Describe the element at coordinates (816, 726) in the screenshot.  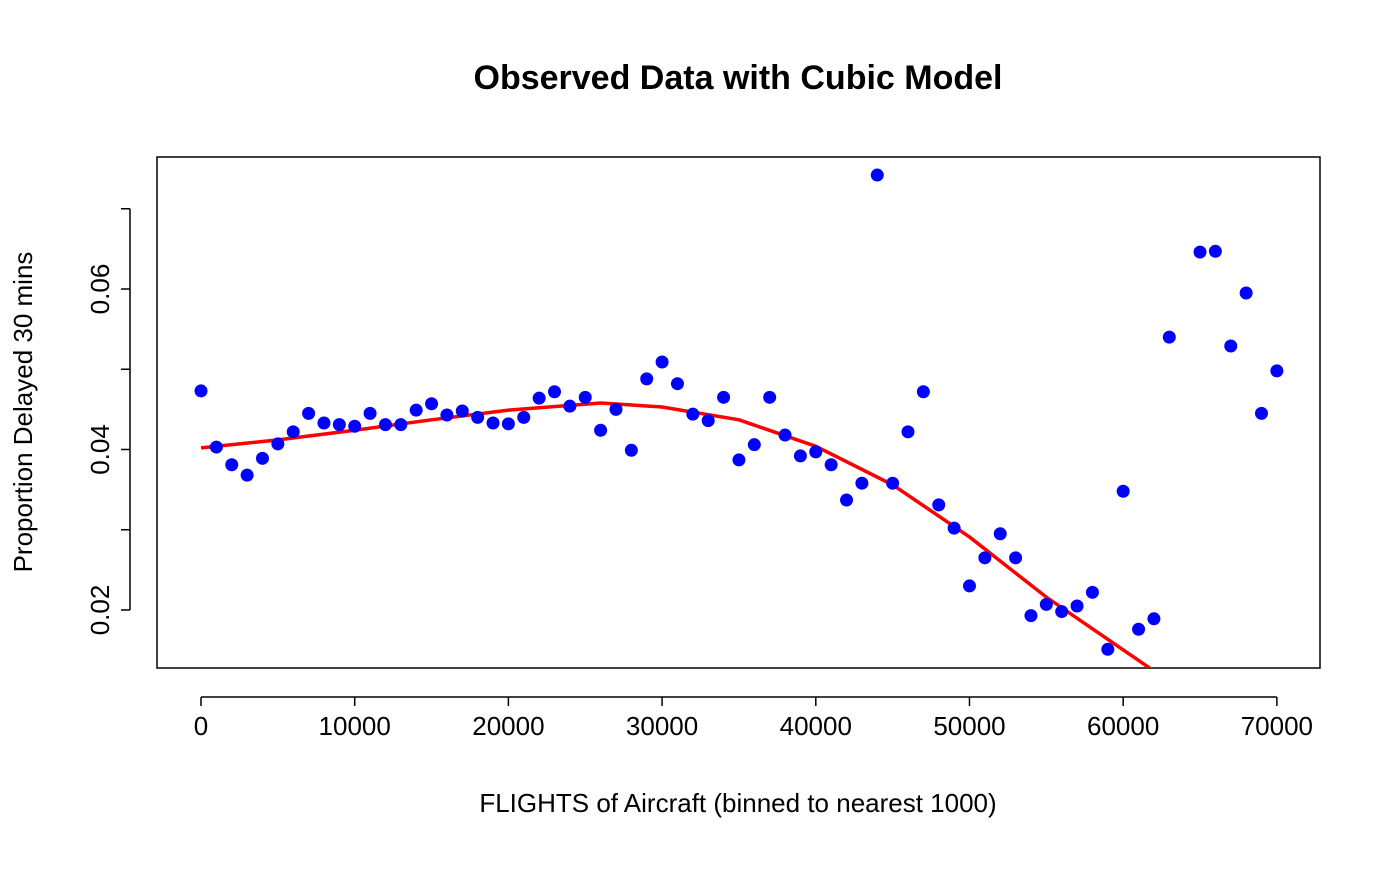
I see `x-tick-label: 40000` at that location.